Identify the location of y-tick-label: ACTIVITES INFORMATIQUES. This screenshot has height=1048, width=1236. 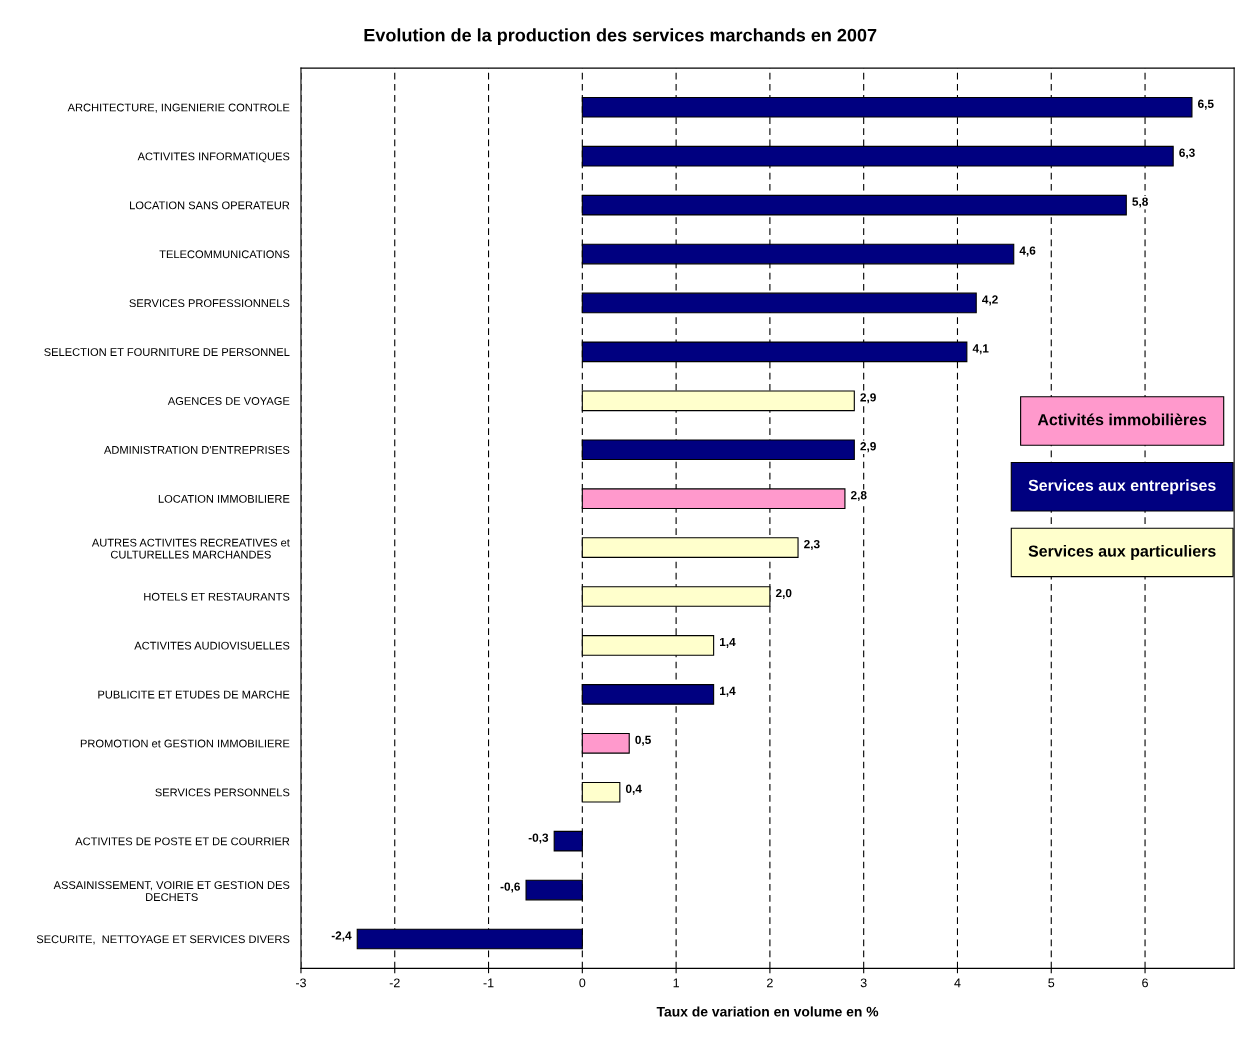
(213, 157).